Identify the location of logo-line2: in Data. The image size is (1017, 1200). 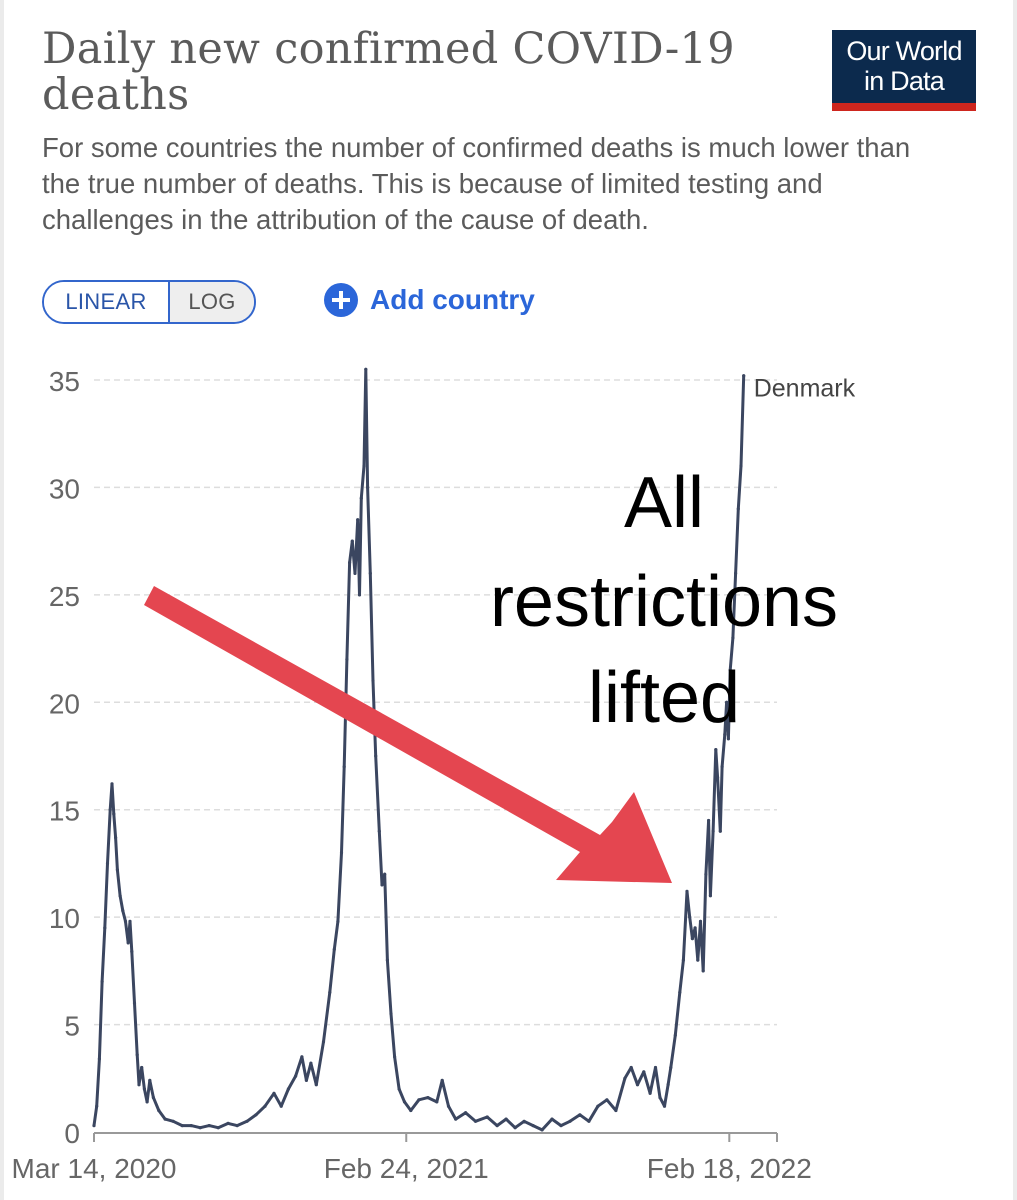
(904, 80).